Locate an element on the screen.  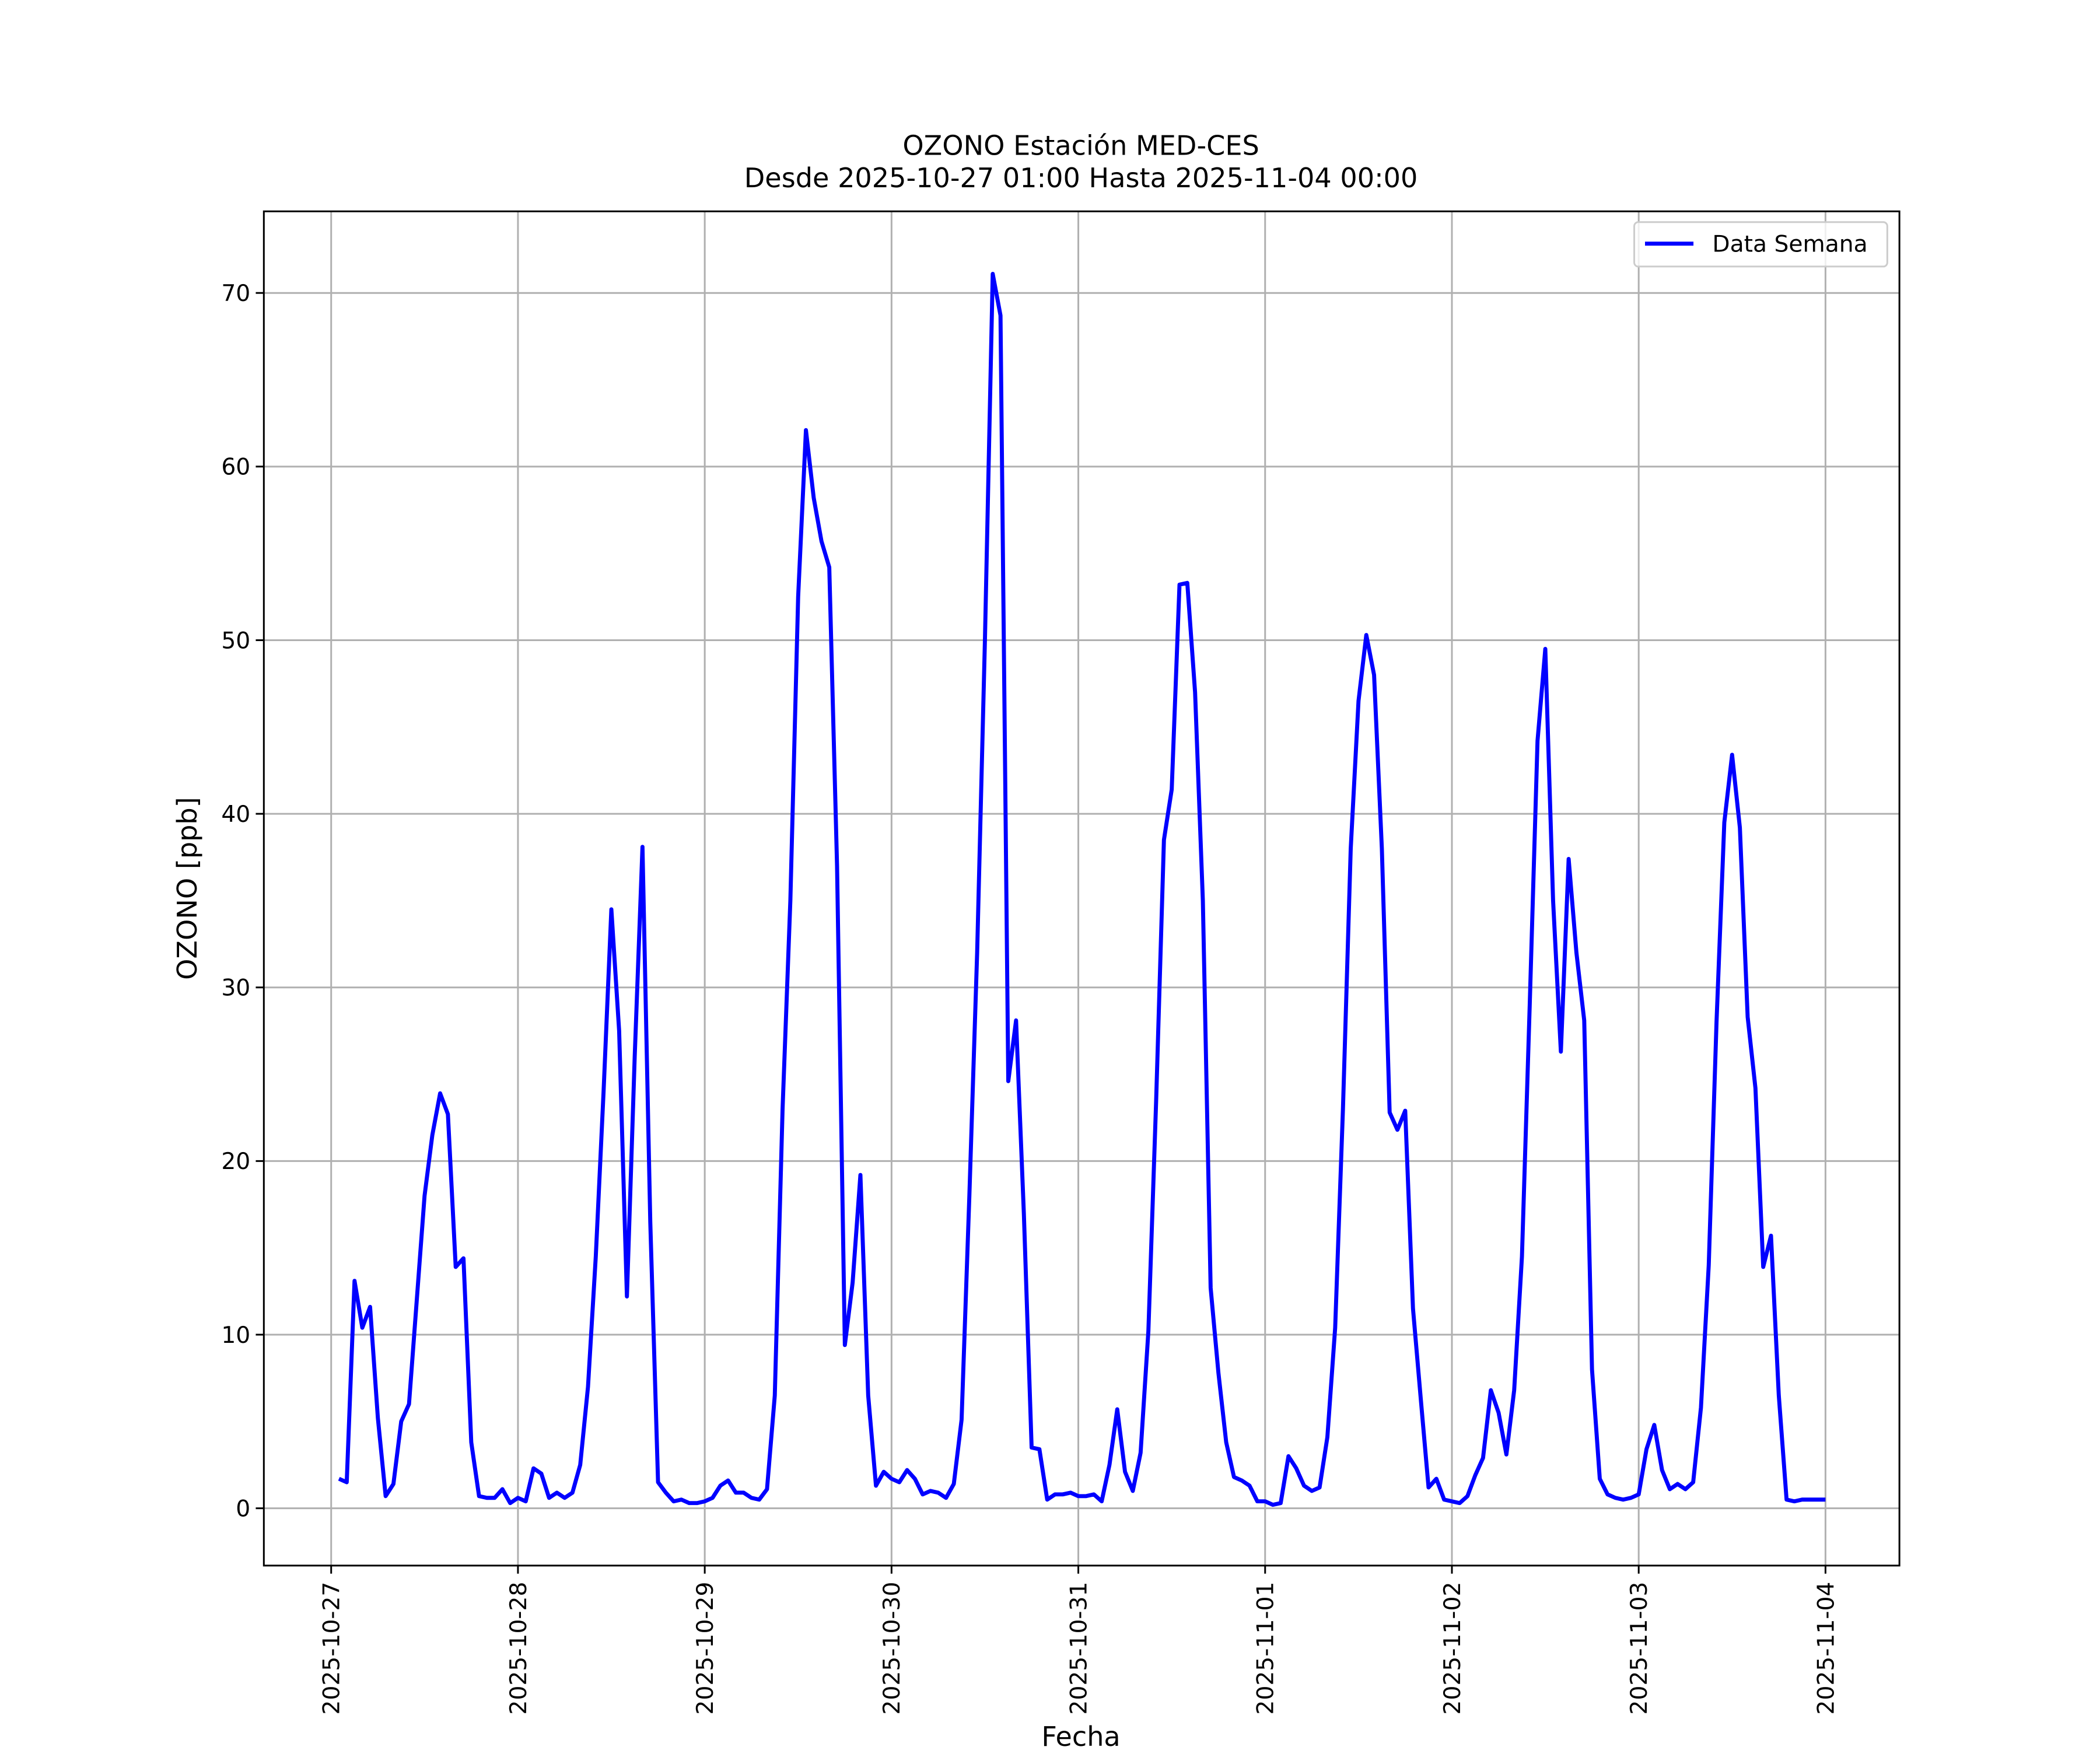
legend-box is located at coordinates (1760, 244).